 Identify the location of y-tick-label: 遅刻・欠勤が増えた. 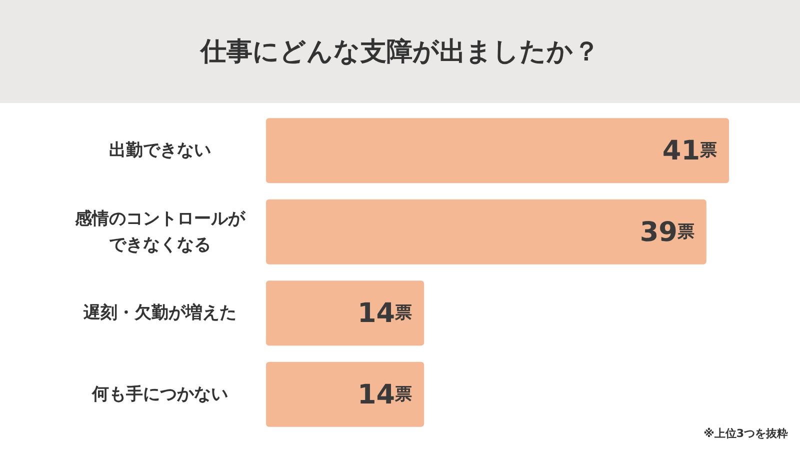
(159, 313).